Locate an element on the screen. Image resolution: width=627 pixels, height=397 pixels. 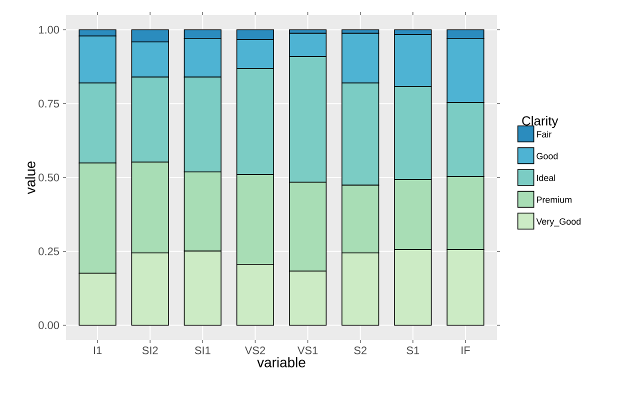
legend-label: Very_Good is located at coordinates (558, 222).